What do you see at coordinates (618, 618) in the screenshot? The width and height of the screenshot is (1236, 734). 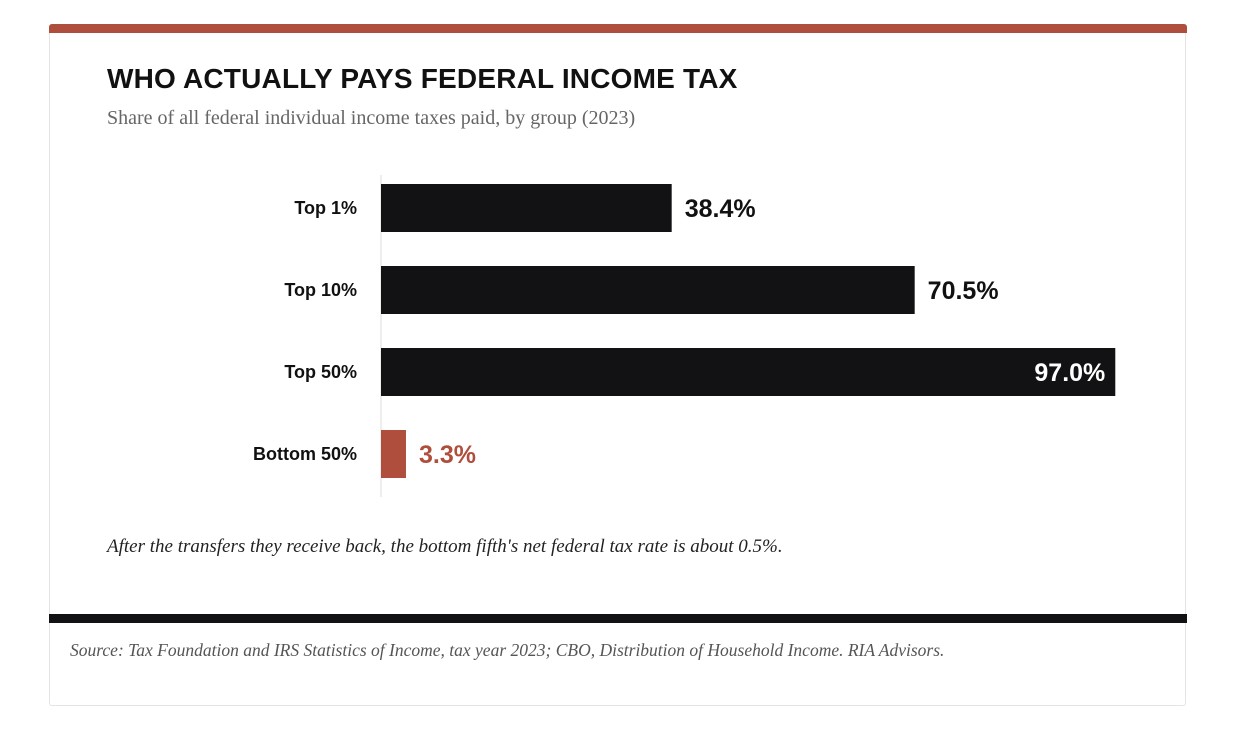 I see `divider` at bounding box center [618, 618].